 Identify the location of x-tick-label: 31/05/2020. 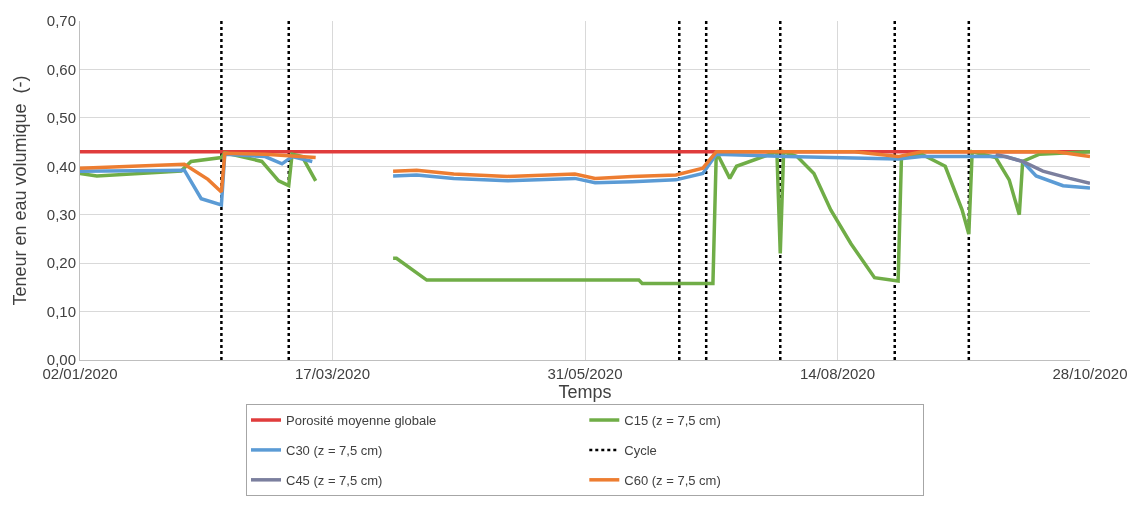
(585, 373).